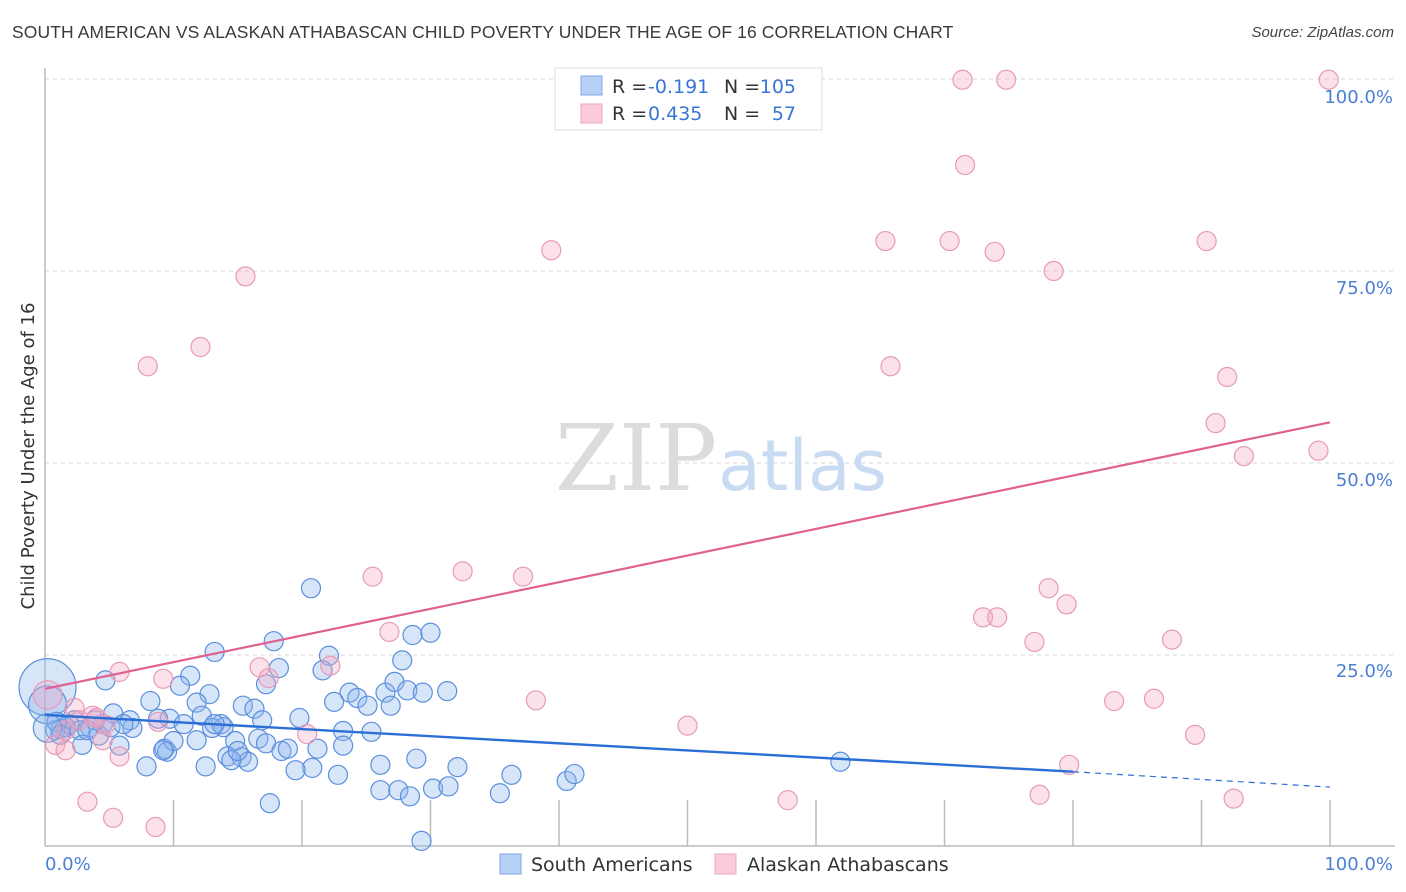  Describe the element at coordinates (1201, 779) in the screenshot. I see `south-americans-trend-extension` at that location.